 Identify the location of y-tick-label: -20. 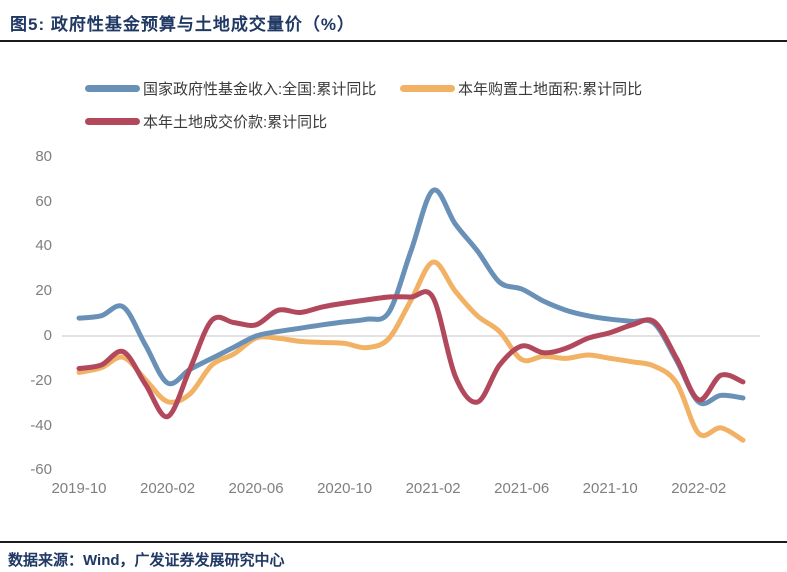
(41, 380).